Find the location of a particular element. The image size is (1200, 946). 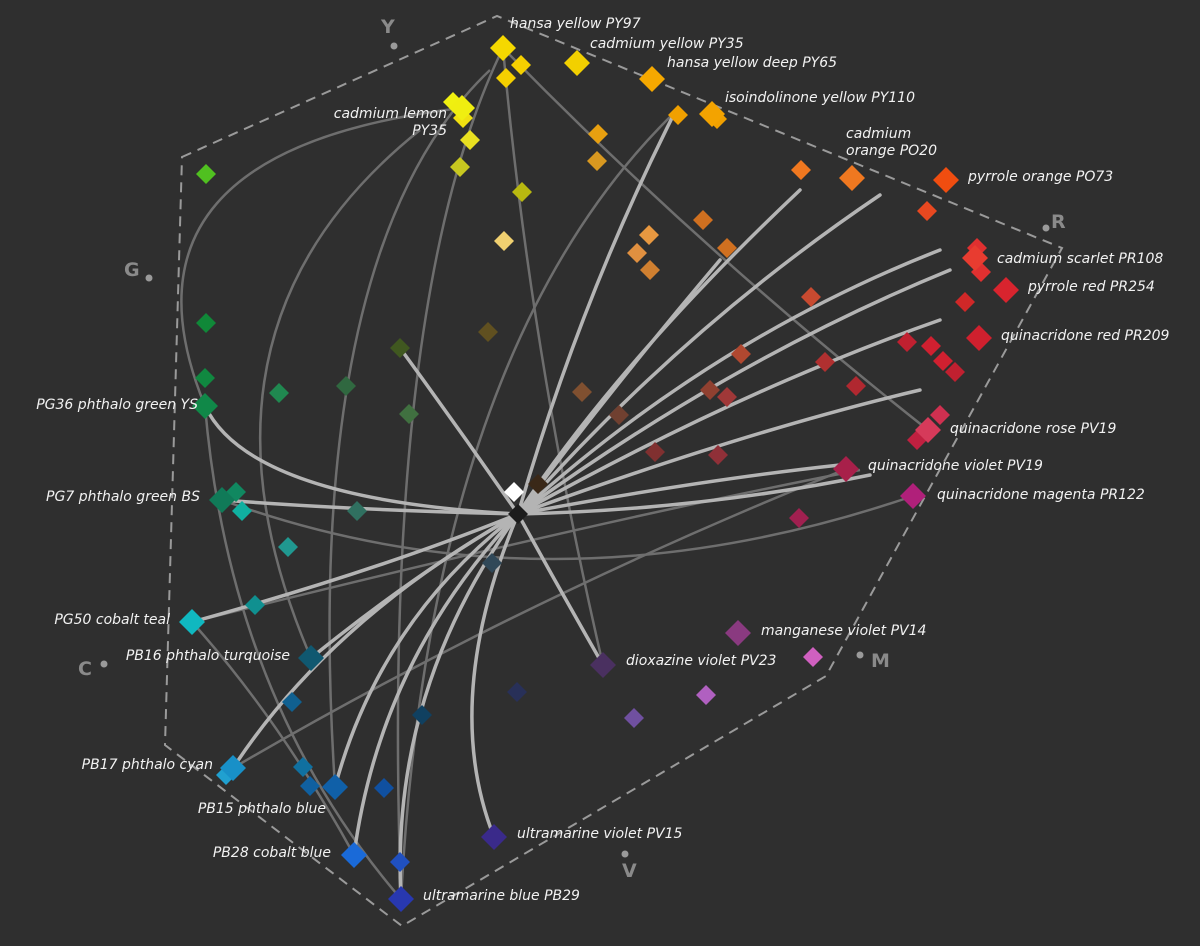

pigment-label: PB28 cobalt blue is located at coordinates (271, 853).